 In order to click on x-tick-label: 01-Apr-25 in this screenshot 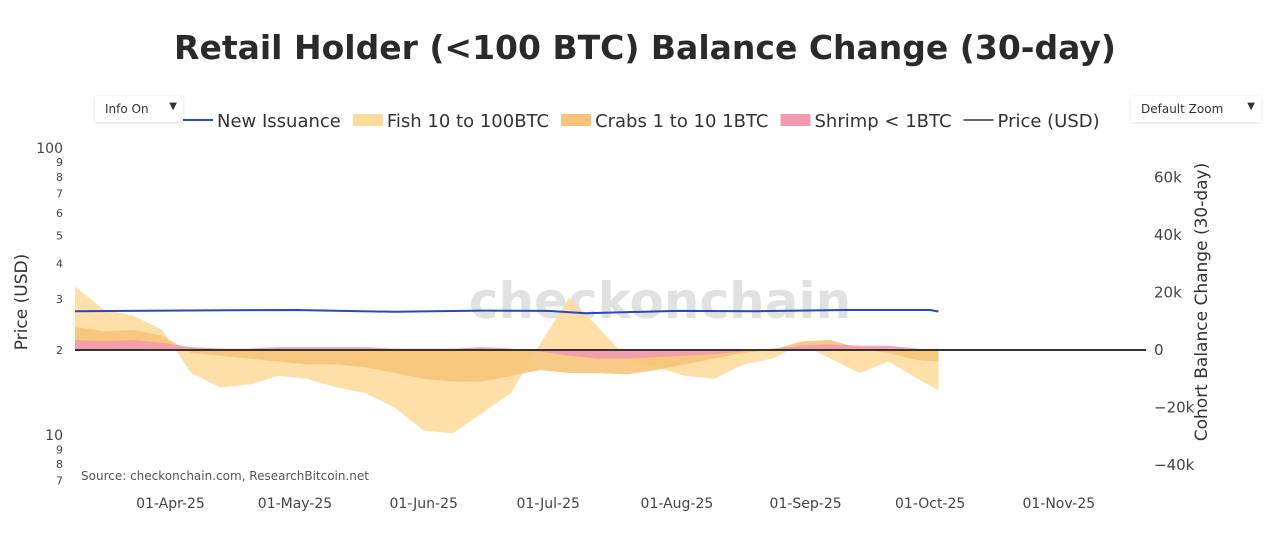, I will do `click(170, 504)`.